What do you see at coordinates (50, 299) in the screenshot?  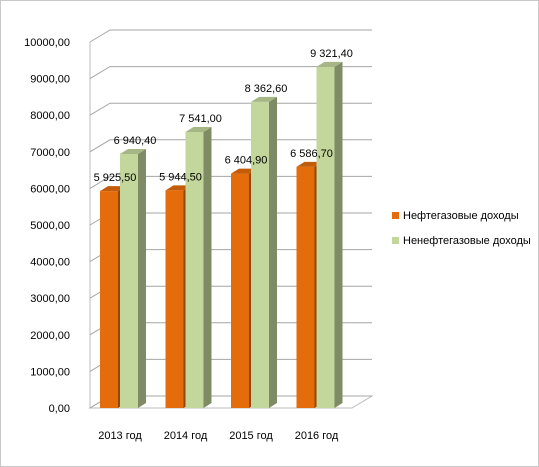 I see `y-tick-label: 3000,00` at bounding box center [50, 299].